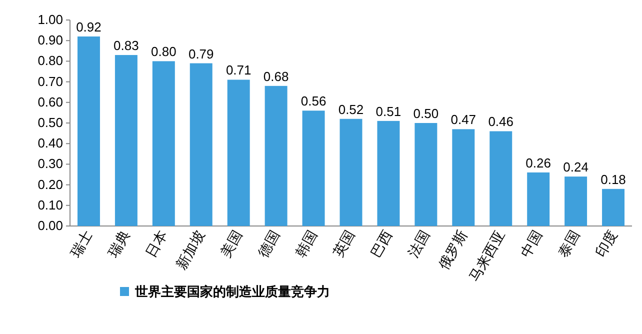 This screenshot has height=334, width=642. What do you see at coordinates (531, 244) in the screenshot?
I see `x-tick-label: 中国` at bounding box center [531, 244].